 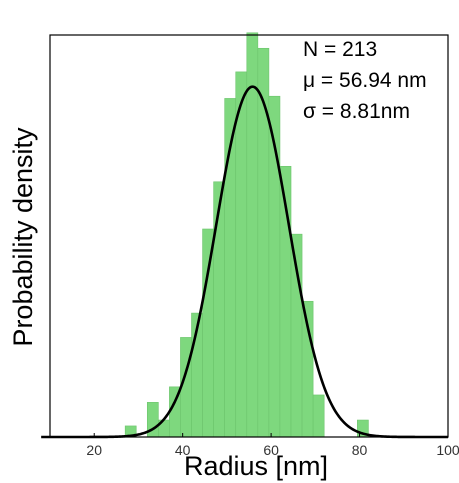 I want to click on x-tick-label: 80, so click(x=360, y=450).